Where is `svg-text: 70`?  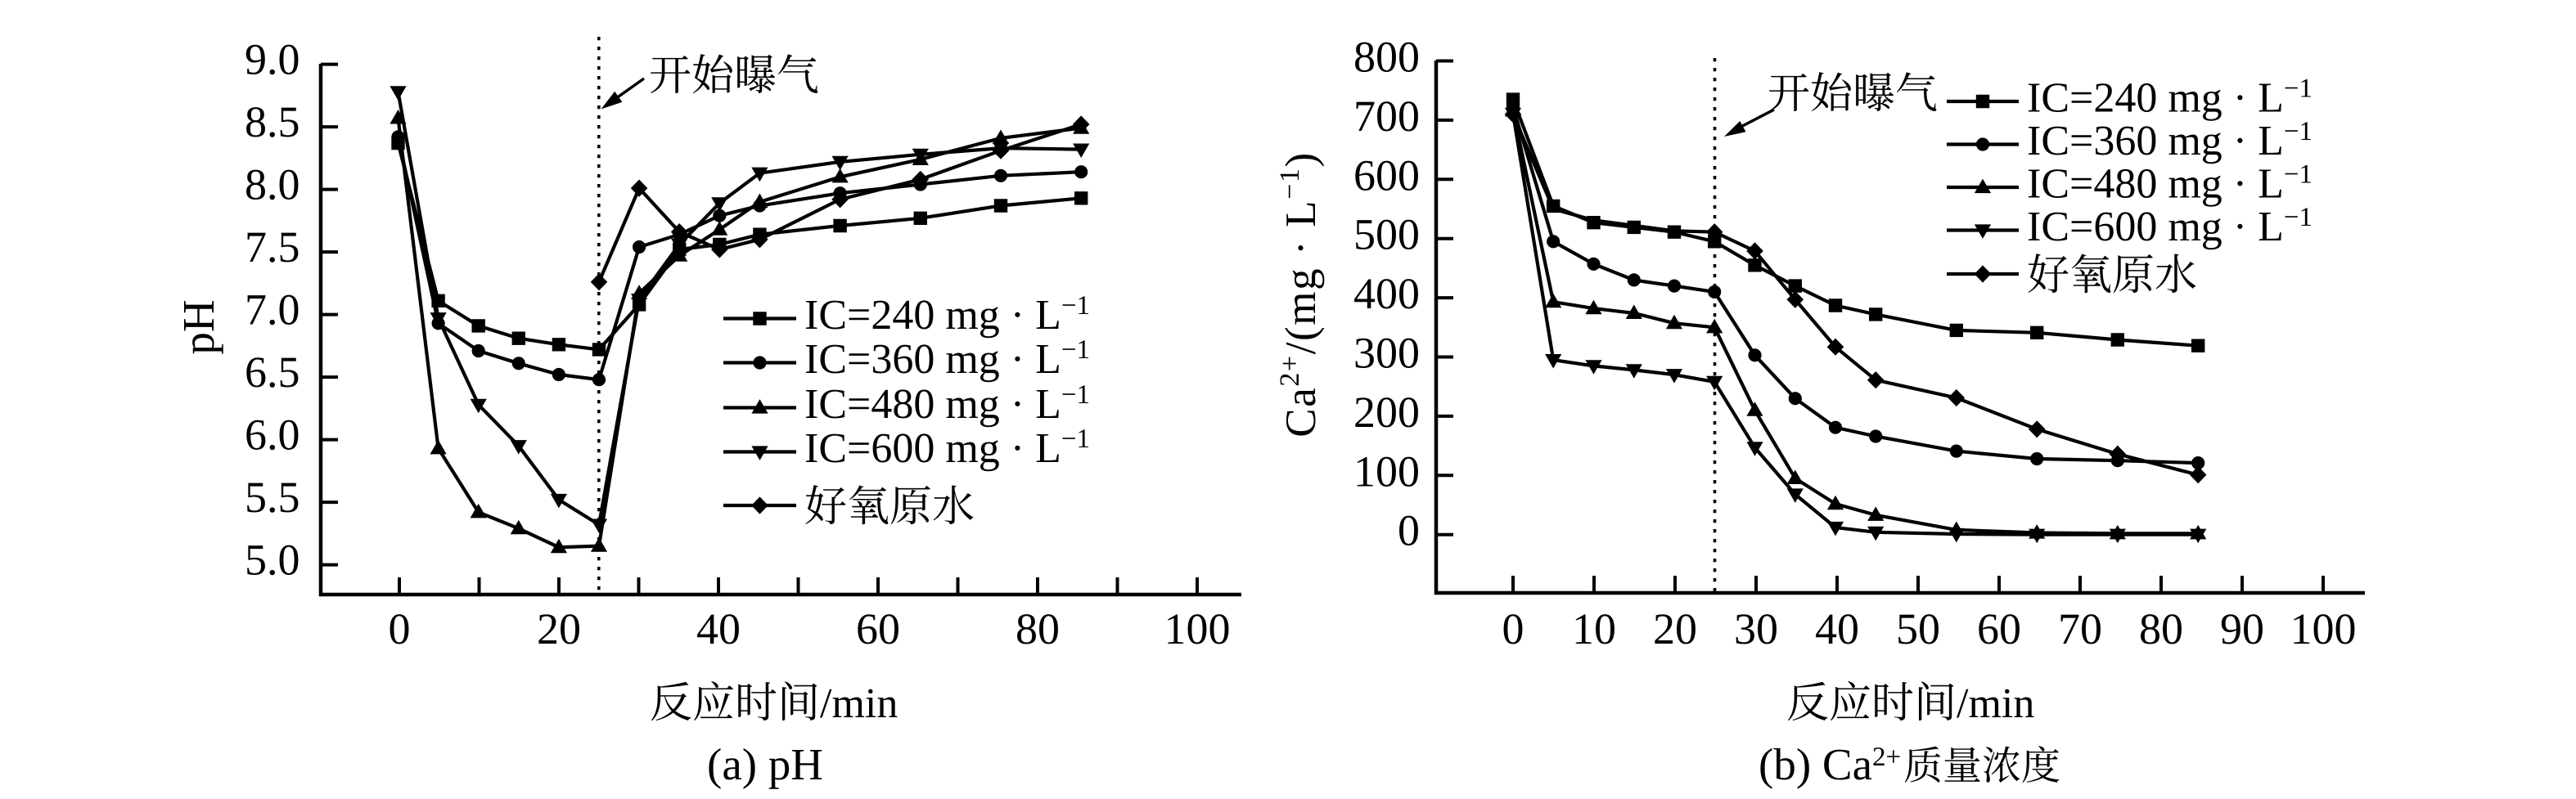
svg-text: 70 is located at coordinates (2080, 628).